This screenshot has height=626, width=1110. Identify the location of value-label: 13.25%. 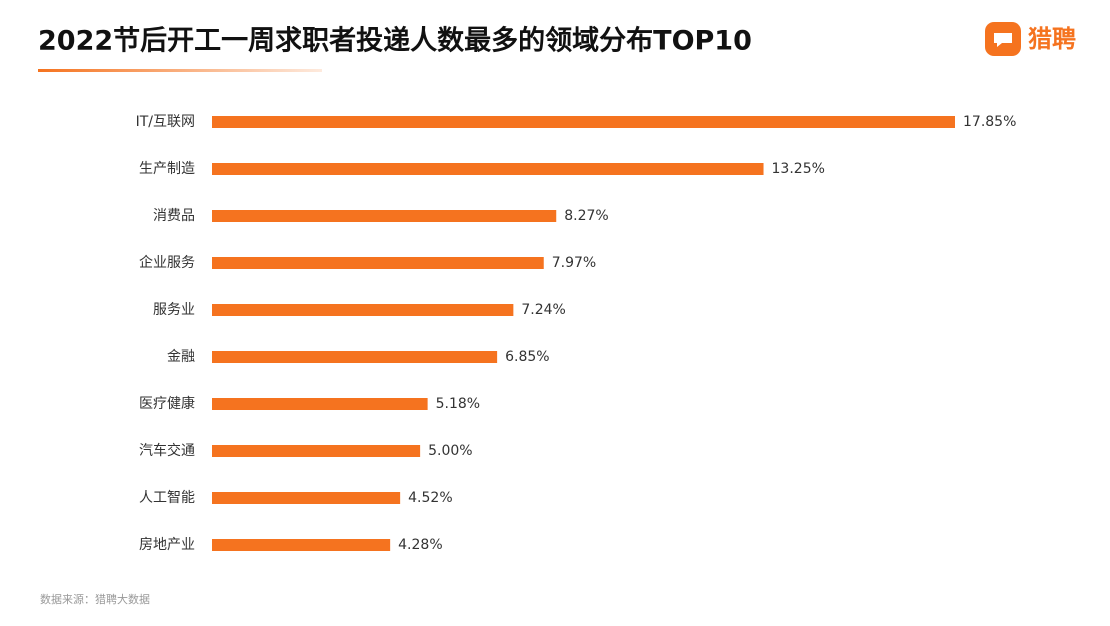
(798, 169).